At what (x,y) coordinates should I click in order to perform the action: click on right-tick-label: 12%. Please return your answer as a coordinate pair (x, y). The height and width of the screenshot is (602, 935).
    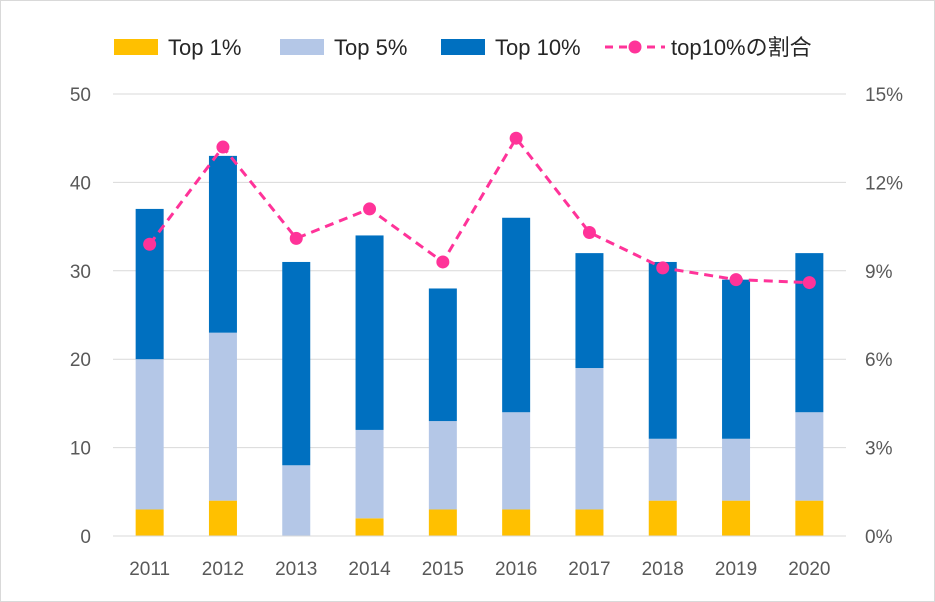
    Looking at the image, I should click on (884, 183).